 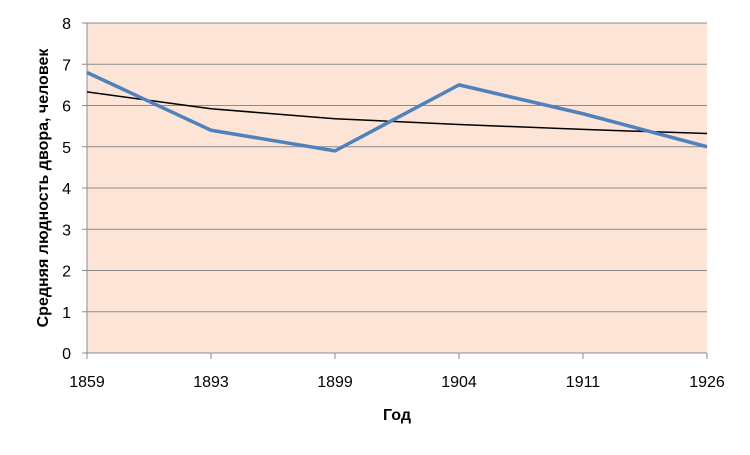 What do you see at coordinates (66, 272) in the screenshot?
I see `y-tick-label: 2` at bounding box center [66, 272].